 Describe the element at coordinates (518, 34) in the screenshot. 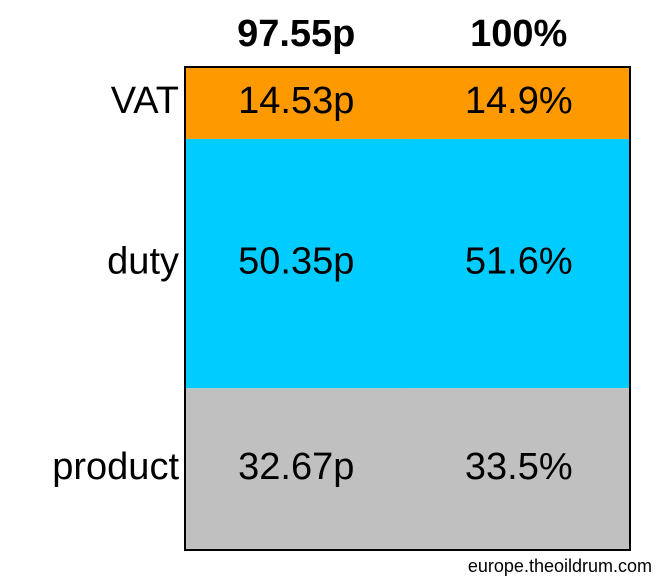

I see `column-total: 100%` at that location.